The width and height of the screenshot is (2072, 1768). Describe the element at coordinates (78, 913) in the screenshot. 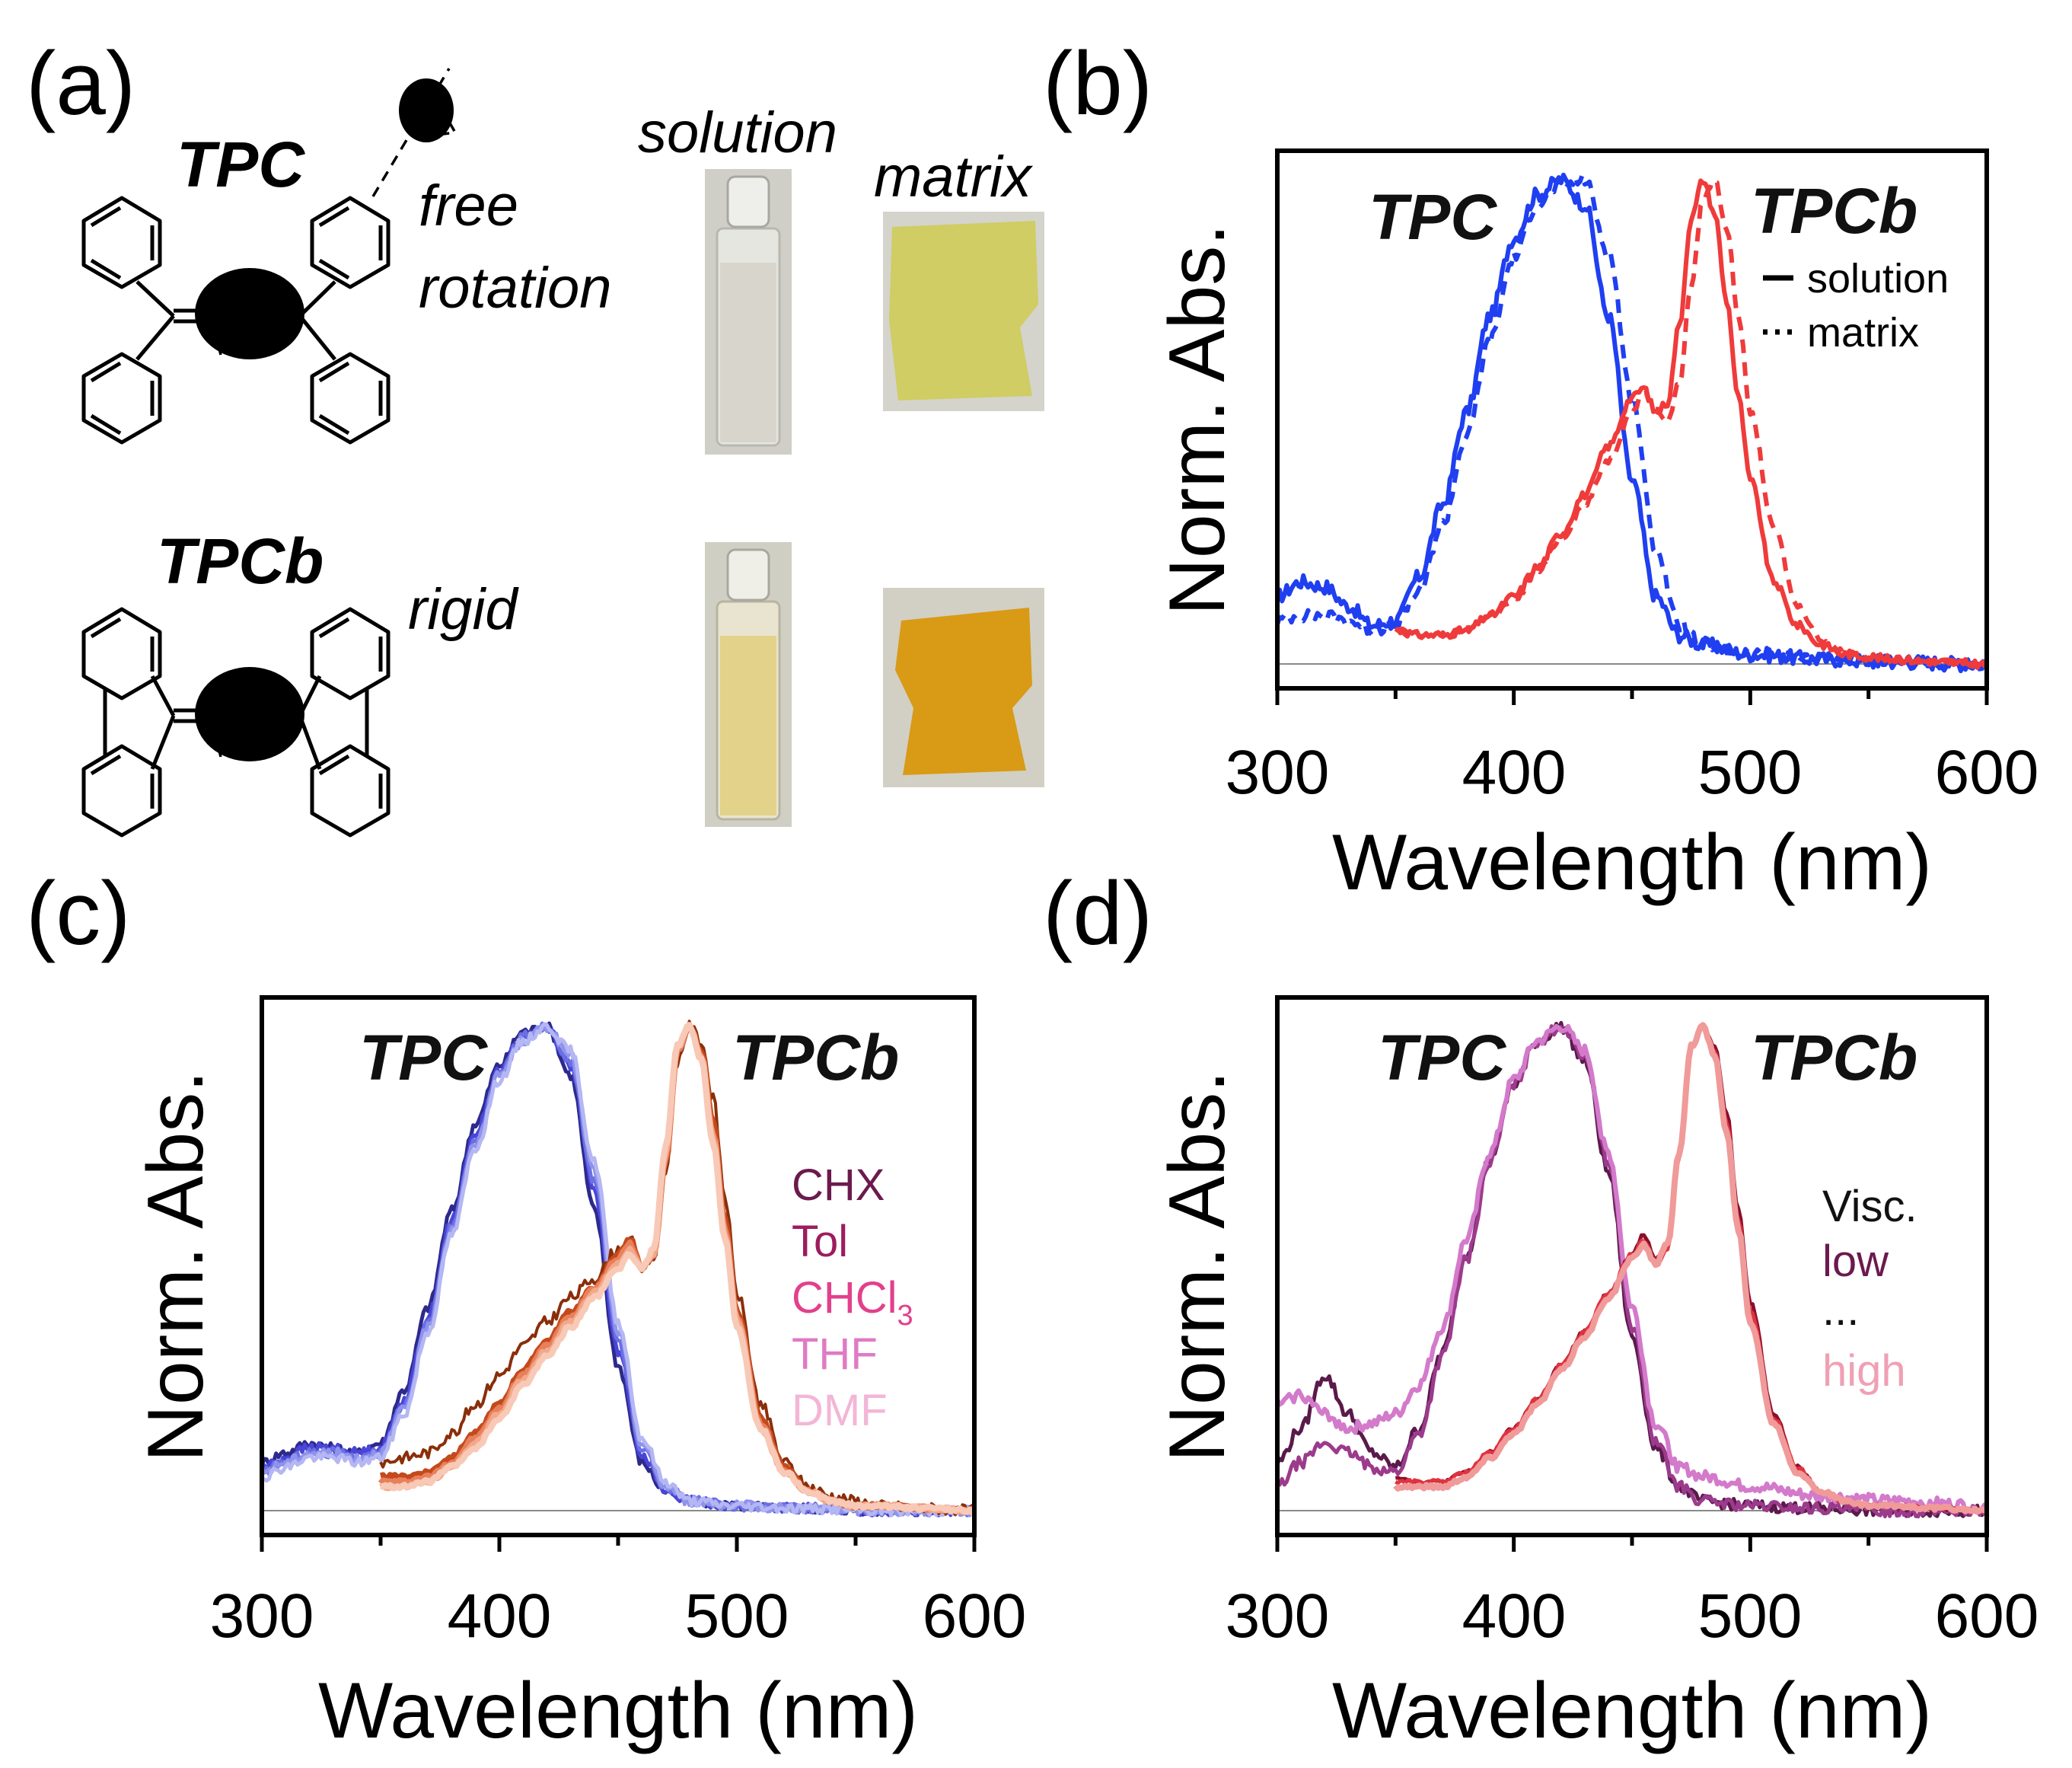

I see `panel-label-c: (c)` at that location.